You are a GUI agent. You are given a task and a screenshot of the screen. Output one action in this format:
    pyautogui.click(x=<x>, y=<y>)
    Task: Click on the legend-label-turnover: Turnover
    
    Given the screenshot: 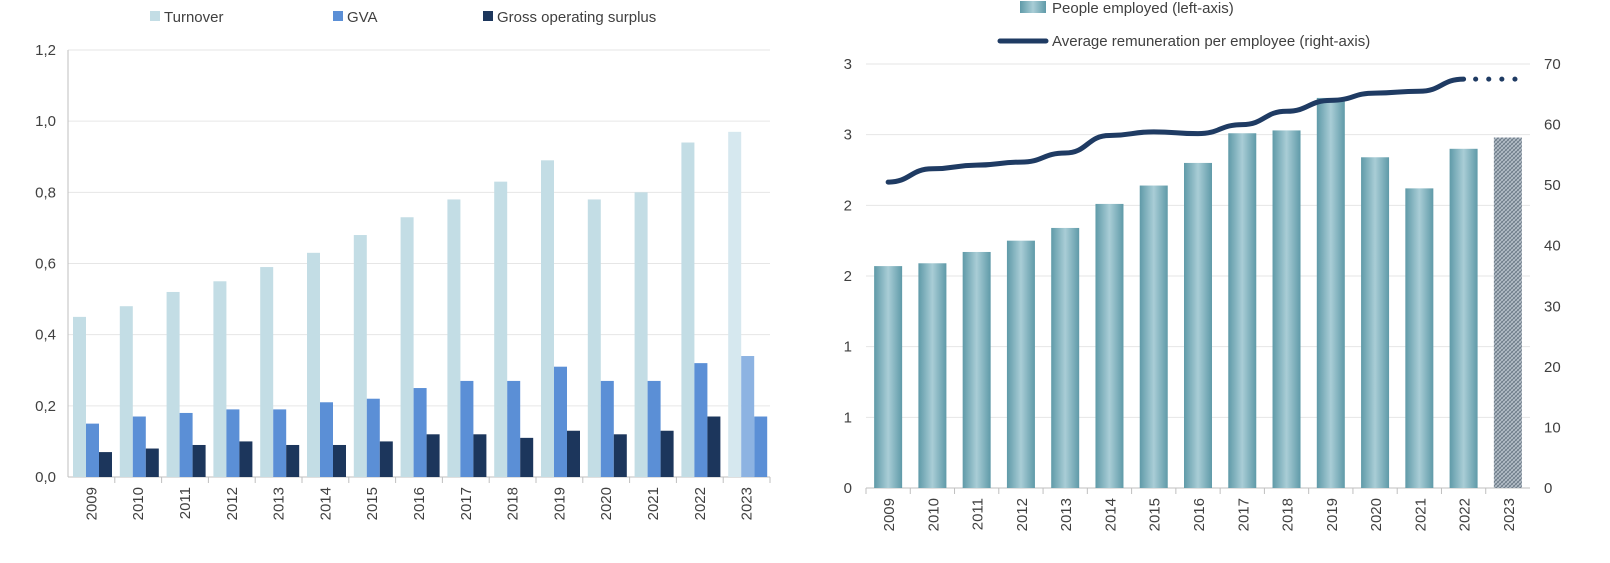 What is the action you would take?
    pyautogui.click(x=193, y=17)
    